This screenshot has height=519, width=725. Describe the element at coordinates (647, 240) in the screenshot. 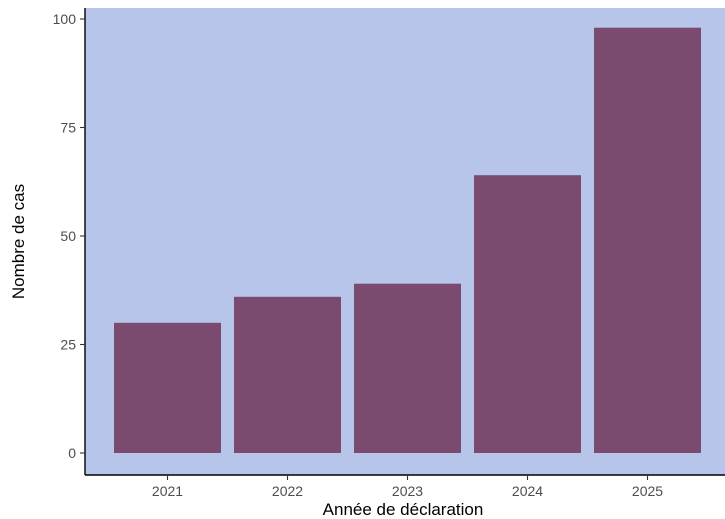

I see `bar-2025` at that location.